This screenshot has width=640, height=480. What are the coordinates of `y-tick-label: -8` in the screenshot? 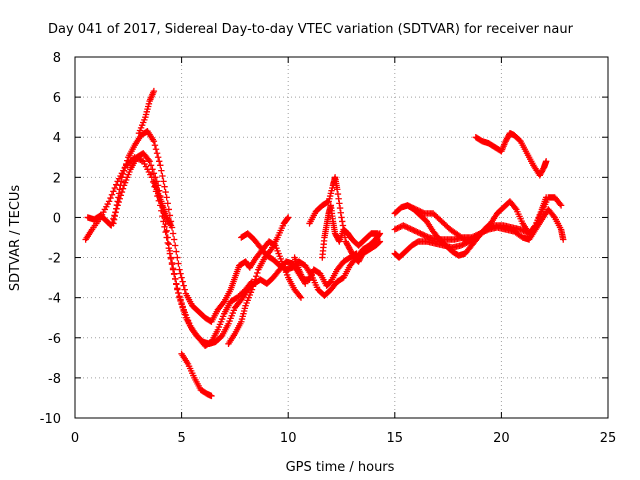 It's located at (54, 379).